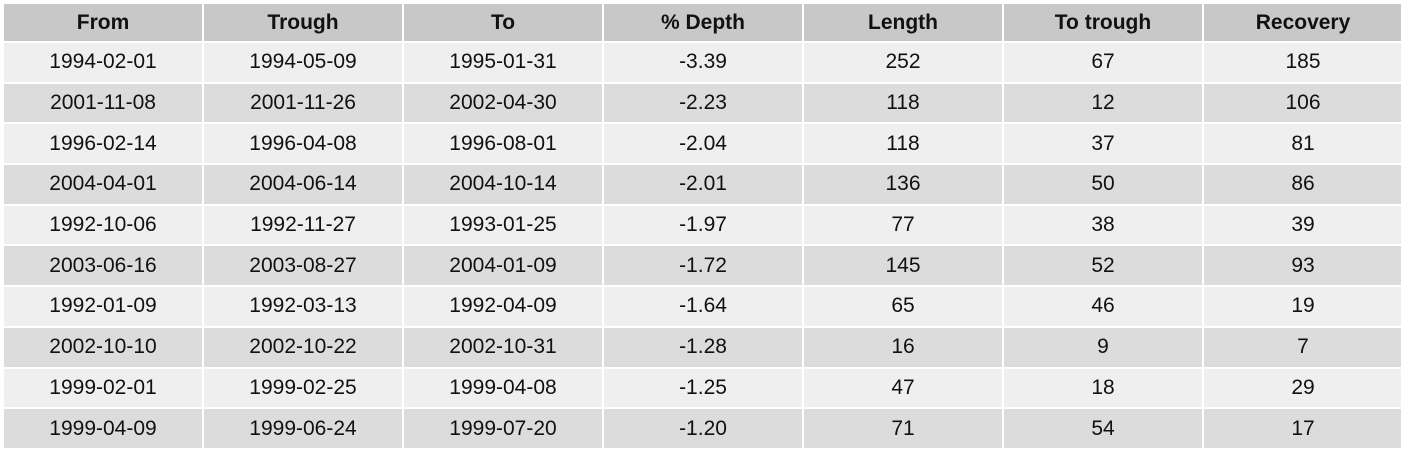  What do you see at coordinates (503, 225) in the screenshot?
I see `table-cell: 1993-01-25` at bounding box center [503, 225].